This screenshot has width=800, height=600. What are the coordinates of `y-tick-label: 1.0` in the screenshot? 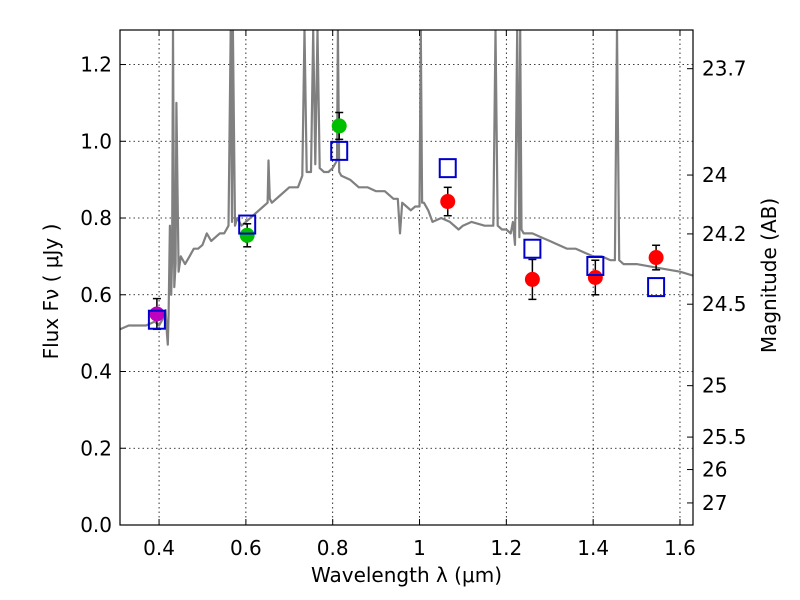 It's located at (96, 141).